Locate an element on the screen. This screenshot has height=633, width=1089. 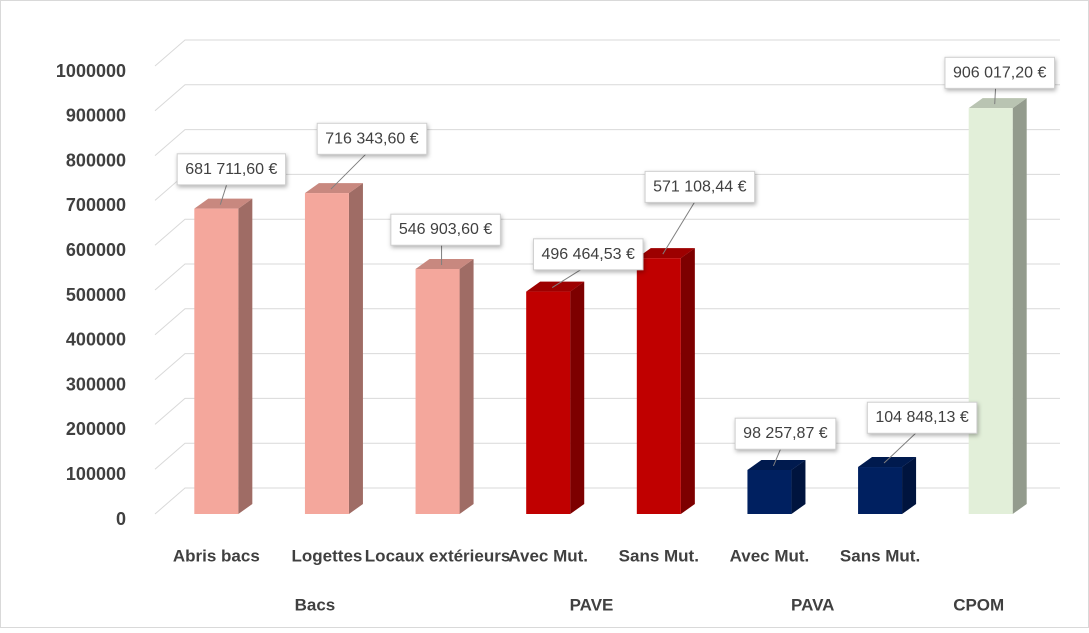
value-label: 104 848,13 € is located at coordinates (922, 417).